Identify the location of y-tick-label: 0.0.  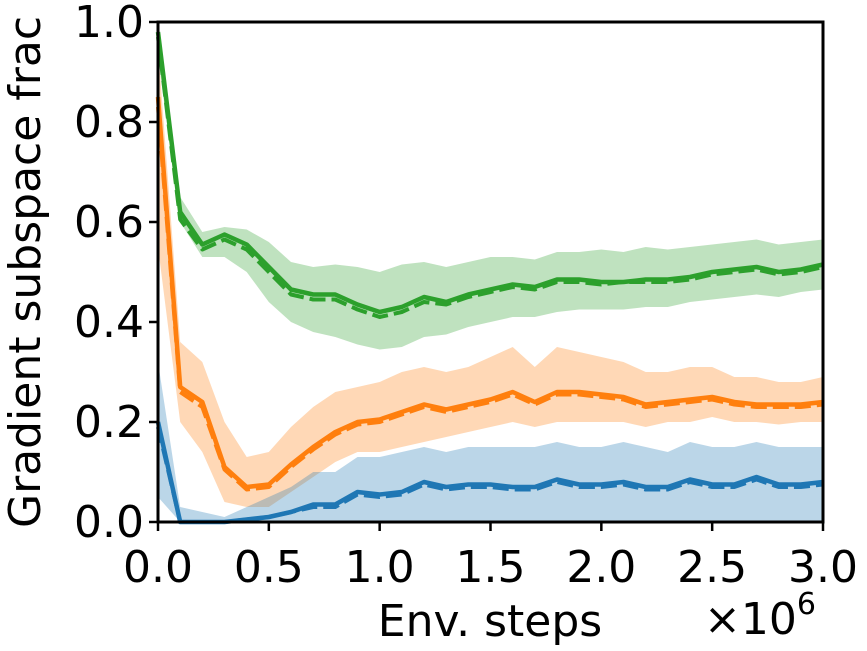
(109, 522).